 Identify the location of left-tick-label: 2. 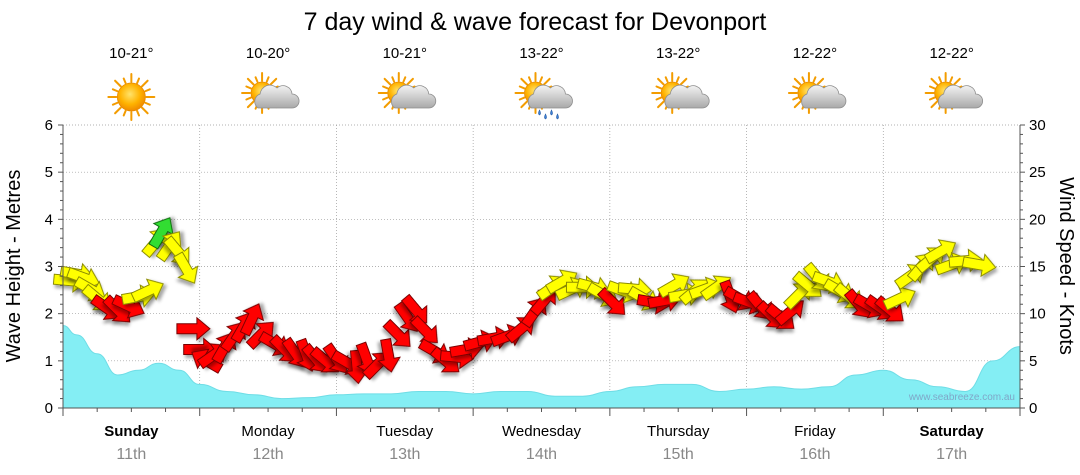
(49, 314).